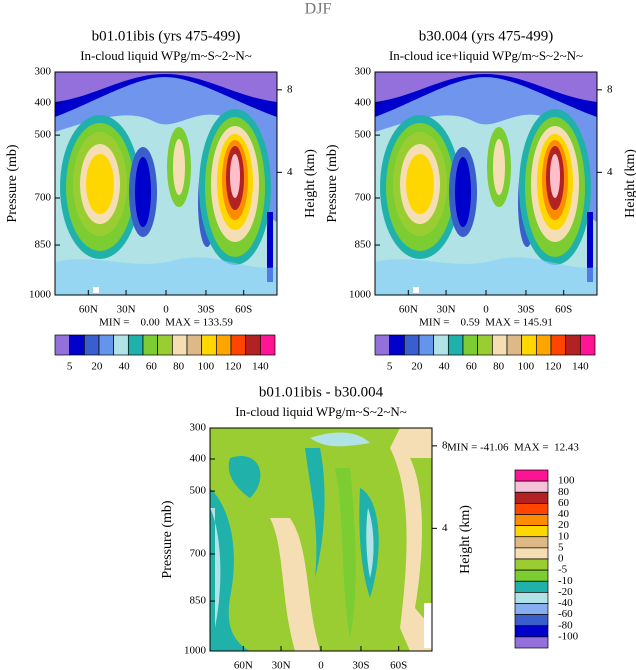  What do you see at coordinates (486, 55) in the screenshot?
I see `panel-subtitle: In-cloud ice+liquid WPg/m~S~2~N~` at bounding box center [486, 55].